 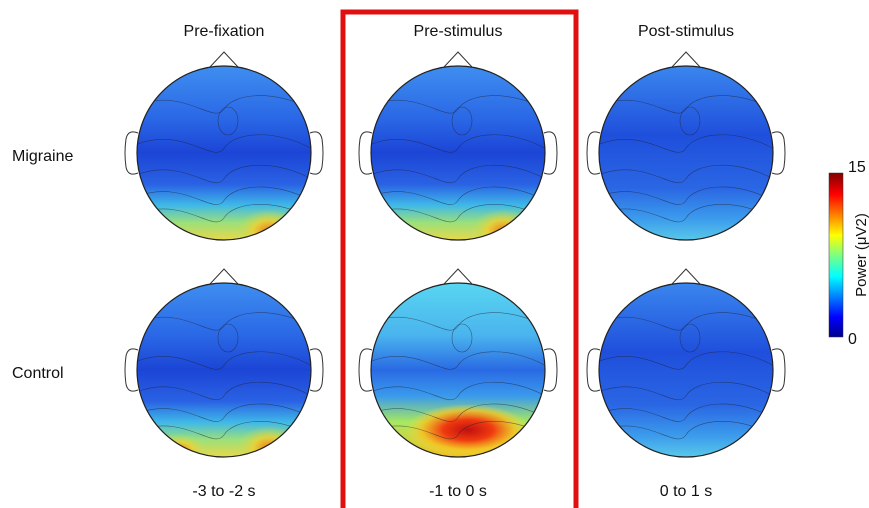 What do you see at coordinates (458, 31) in the screenshot?
I see `column-title: Pre-stimulus` at bounding box center [458, 31].